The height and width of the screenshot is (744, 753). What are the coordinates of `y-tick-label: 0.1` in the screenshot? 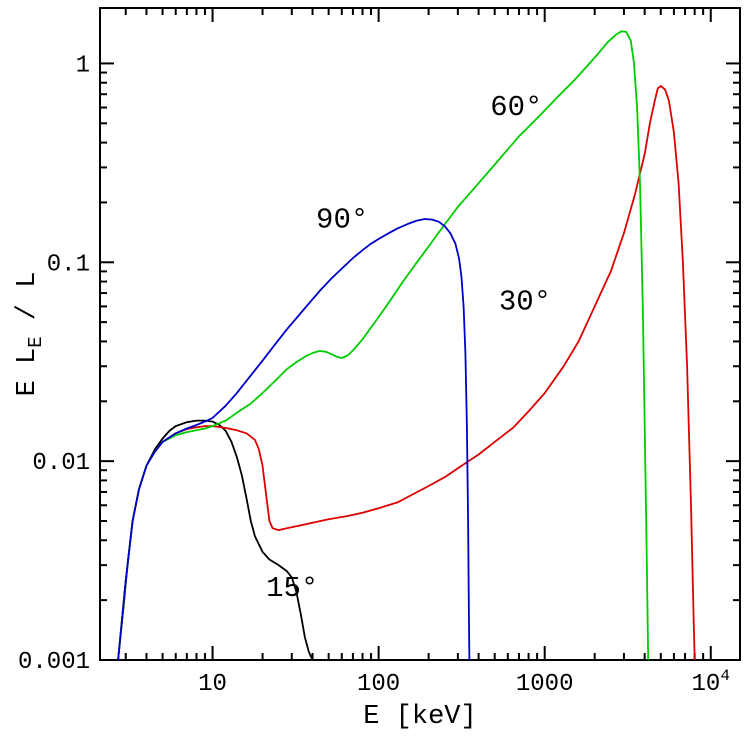 It's located at (68, 264).